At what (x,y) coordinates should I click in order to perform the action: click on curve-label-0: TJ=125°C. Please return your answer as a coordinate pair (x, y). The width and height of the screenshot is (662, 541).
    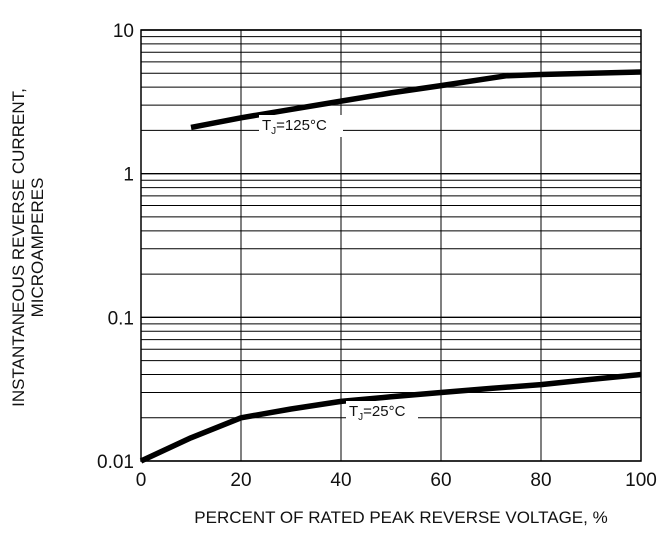
    Looking at the image, I should click on (294, 127).